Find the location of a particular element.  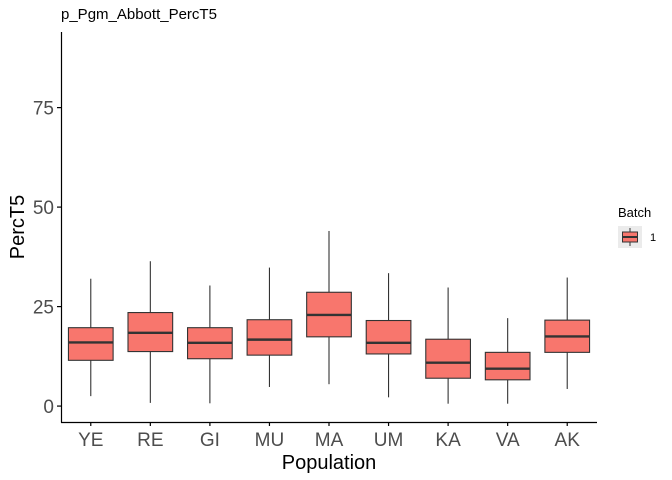

x-tick-label: VA is located at coordinates (508, 440).